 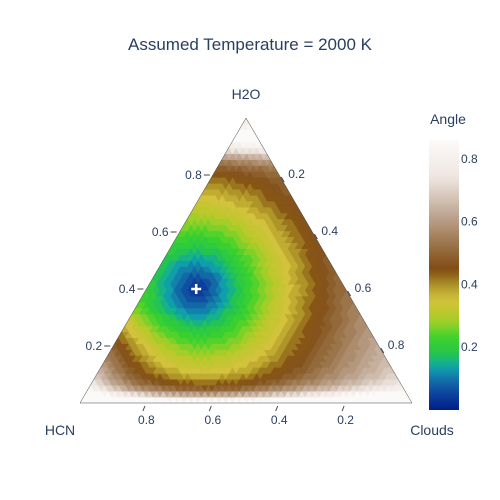 I want to click on hcn-tick-label: 0.8, so click(x=146, y=420).